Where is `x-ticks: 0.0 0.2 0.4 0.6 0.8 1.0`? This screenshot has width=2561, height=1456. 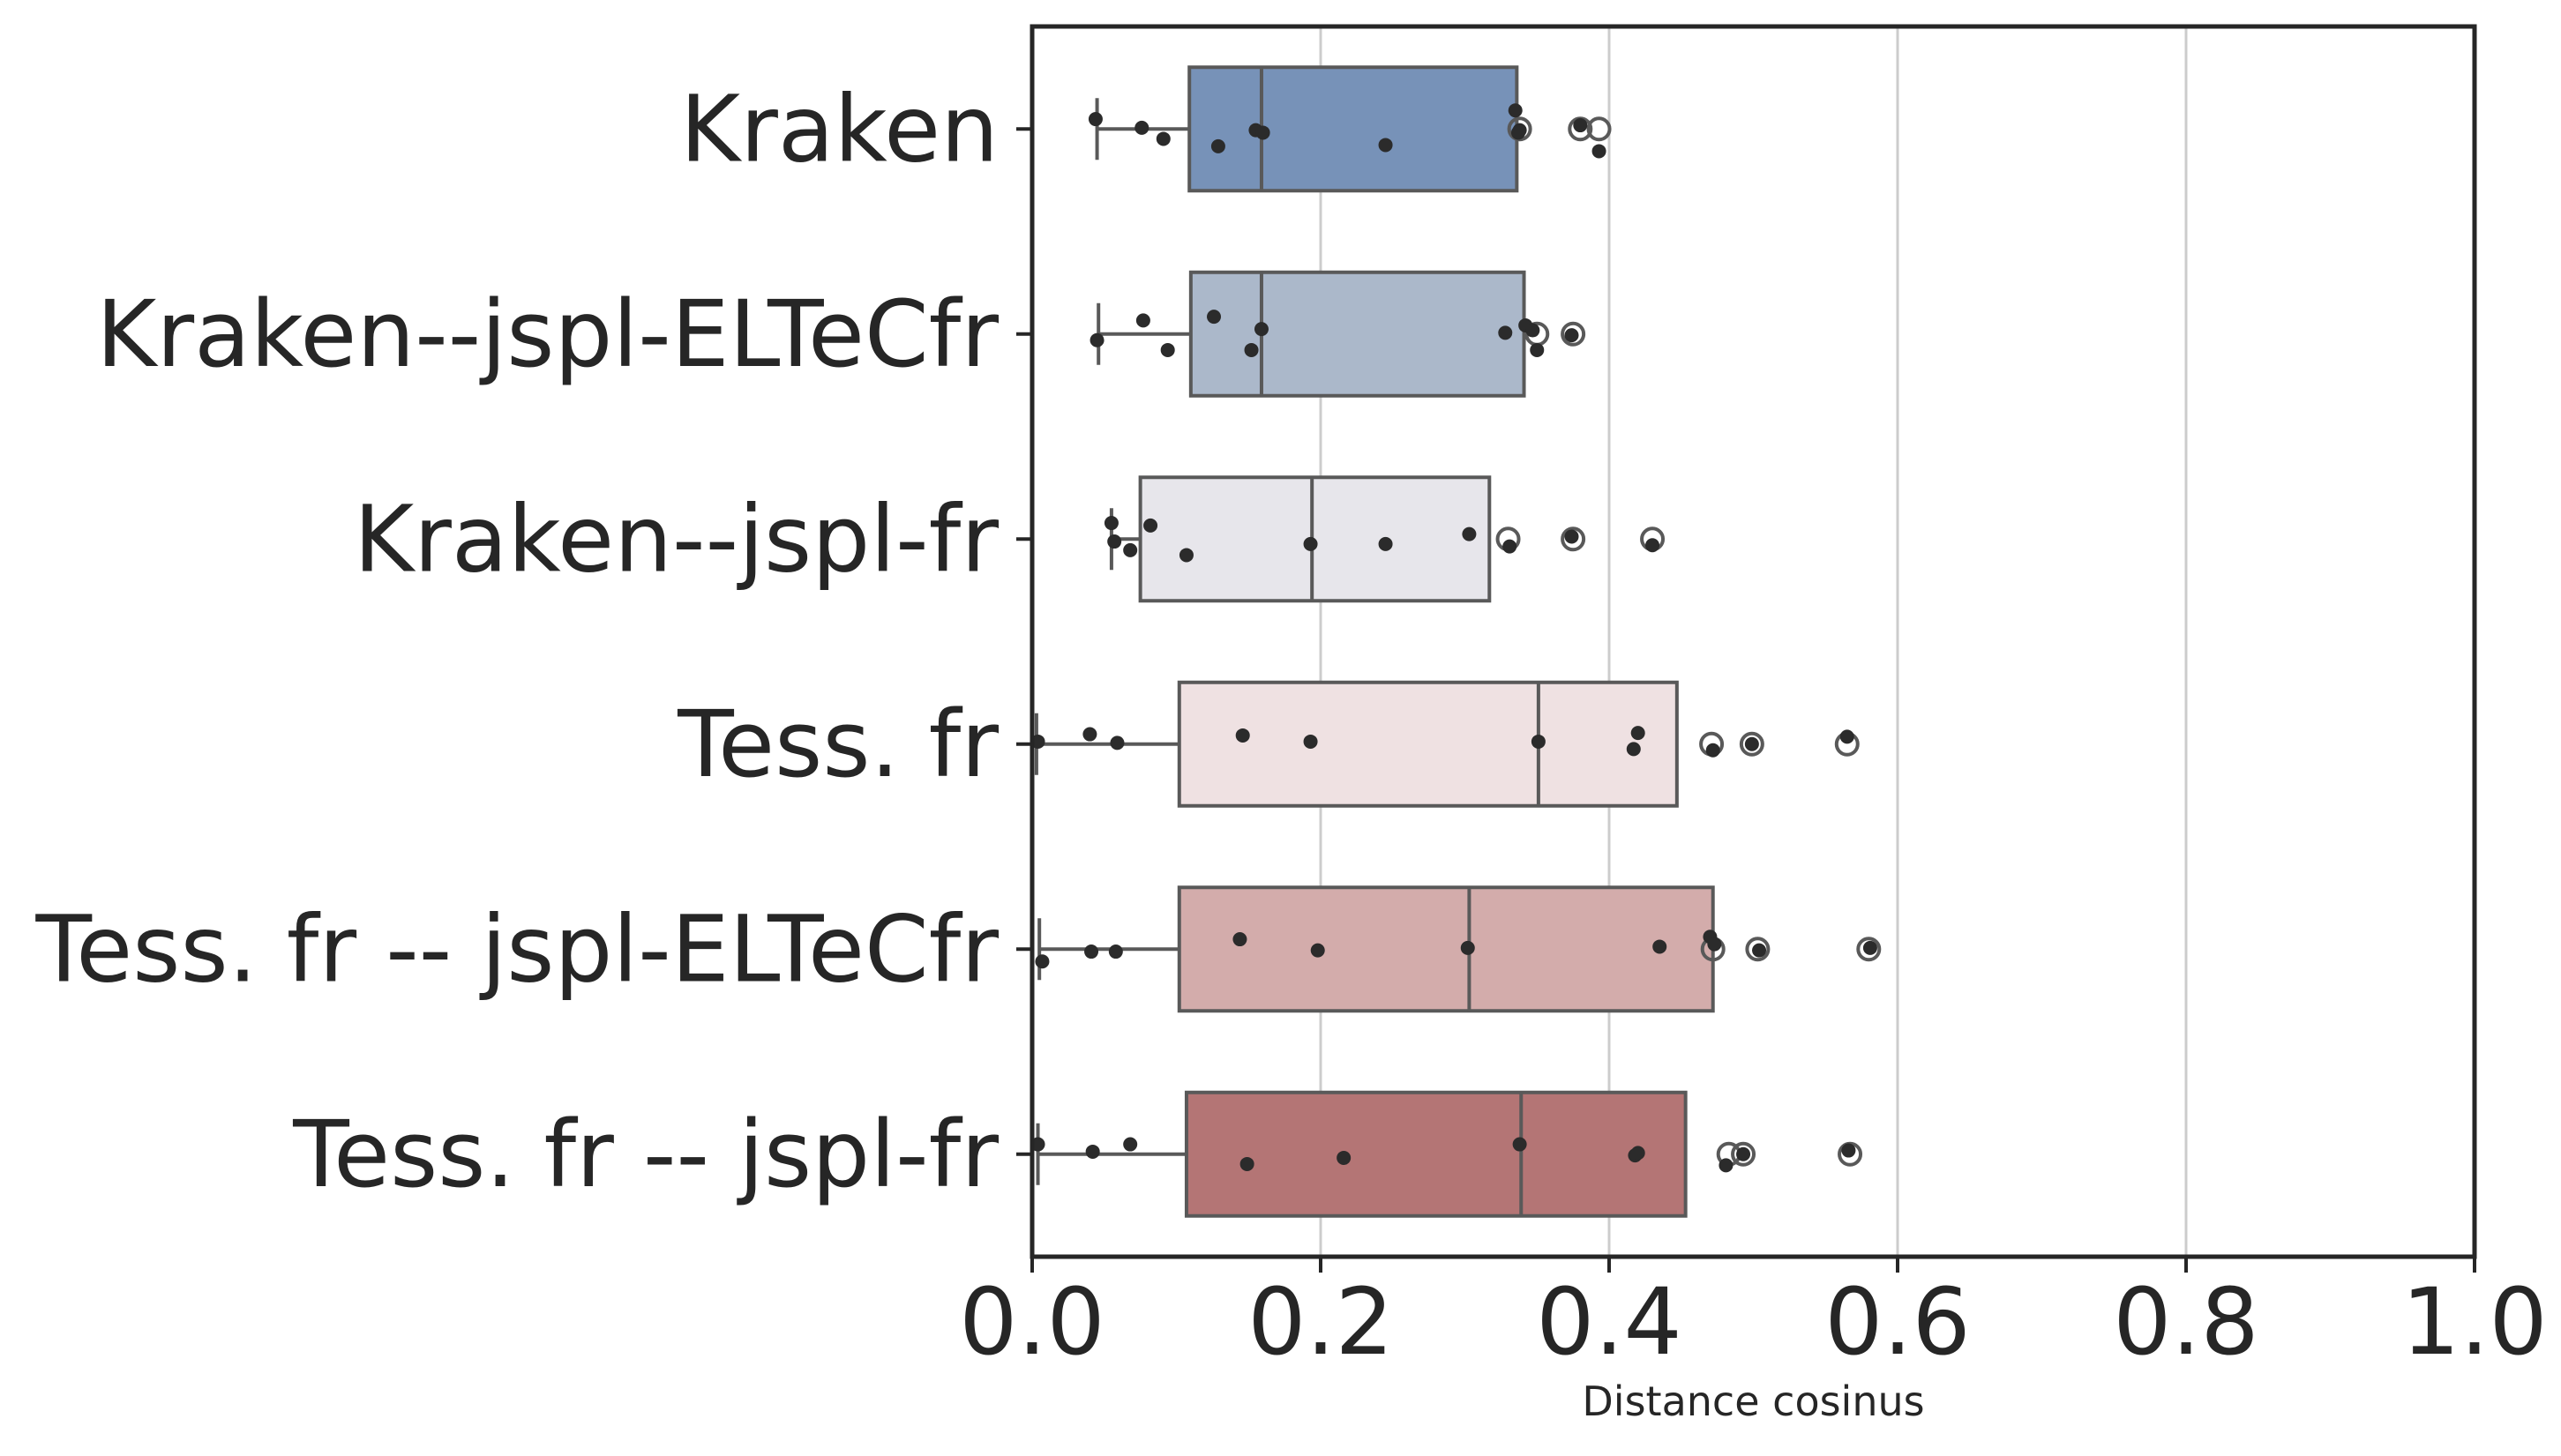
x-ticks: 0.0 0.2 0.4 0.6 0.8 1.0 is located at coordinates (1754, 1316).